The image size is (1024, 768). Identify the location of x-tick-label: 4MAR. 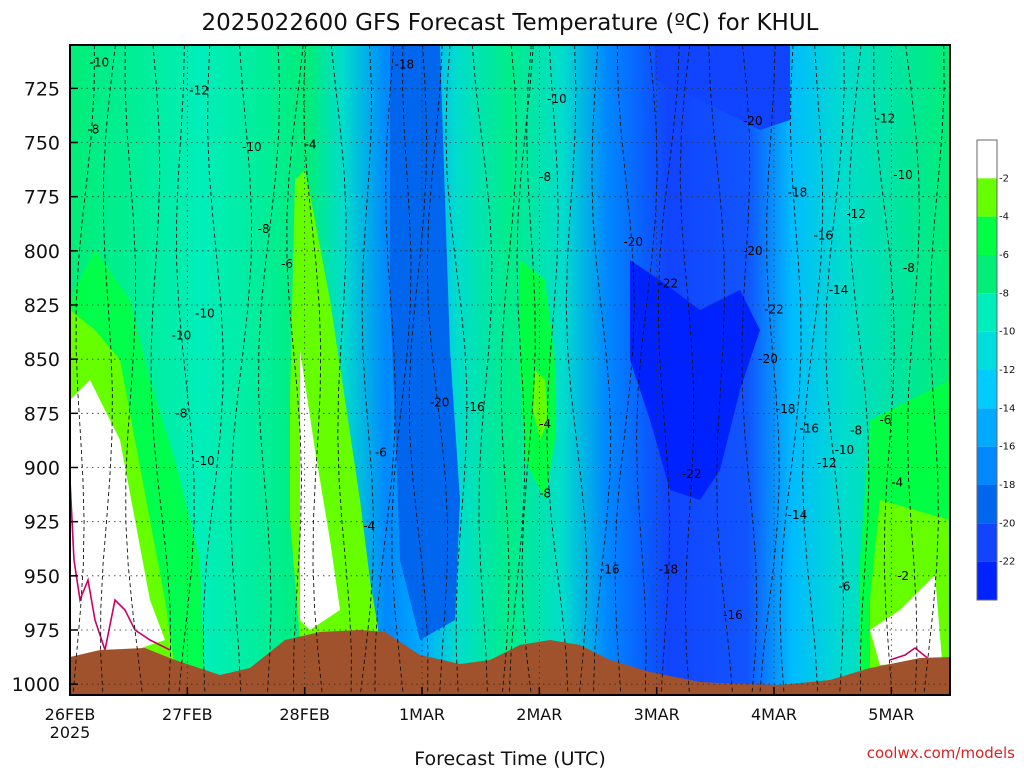
(774, 714).